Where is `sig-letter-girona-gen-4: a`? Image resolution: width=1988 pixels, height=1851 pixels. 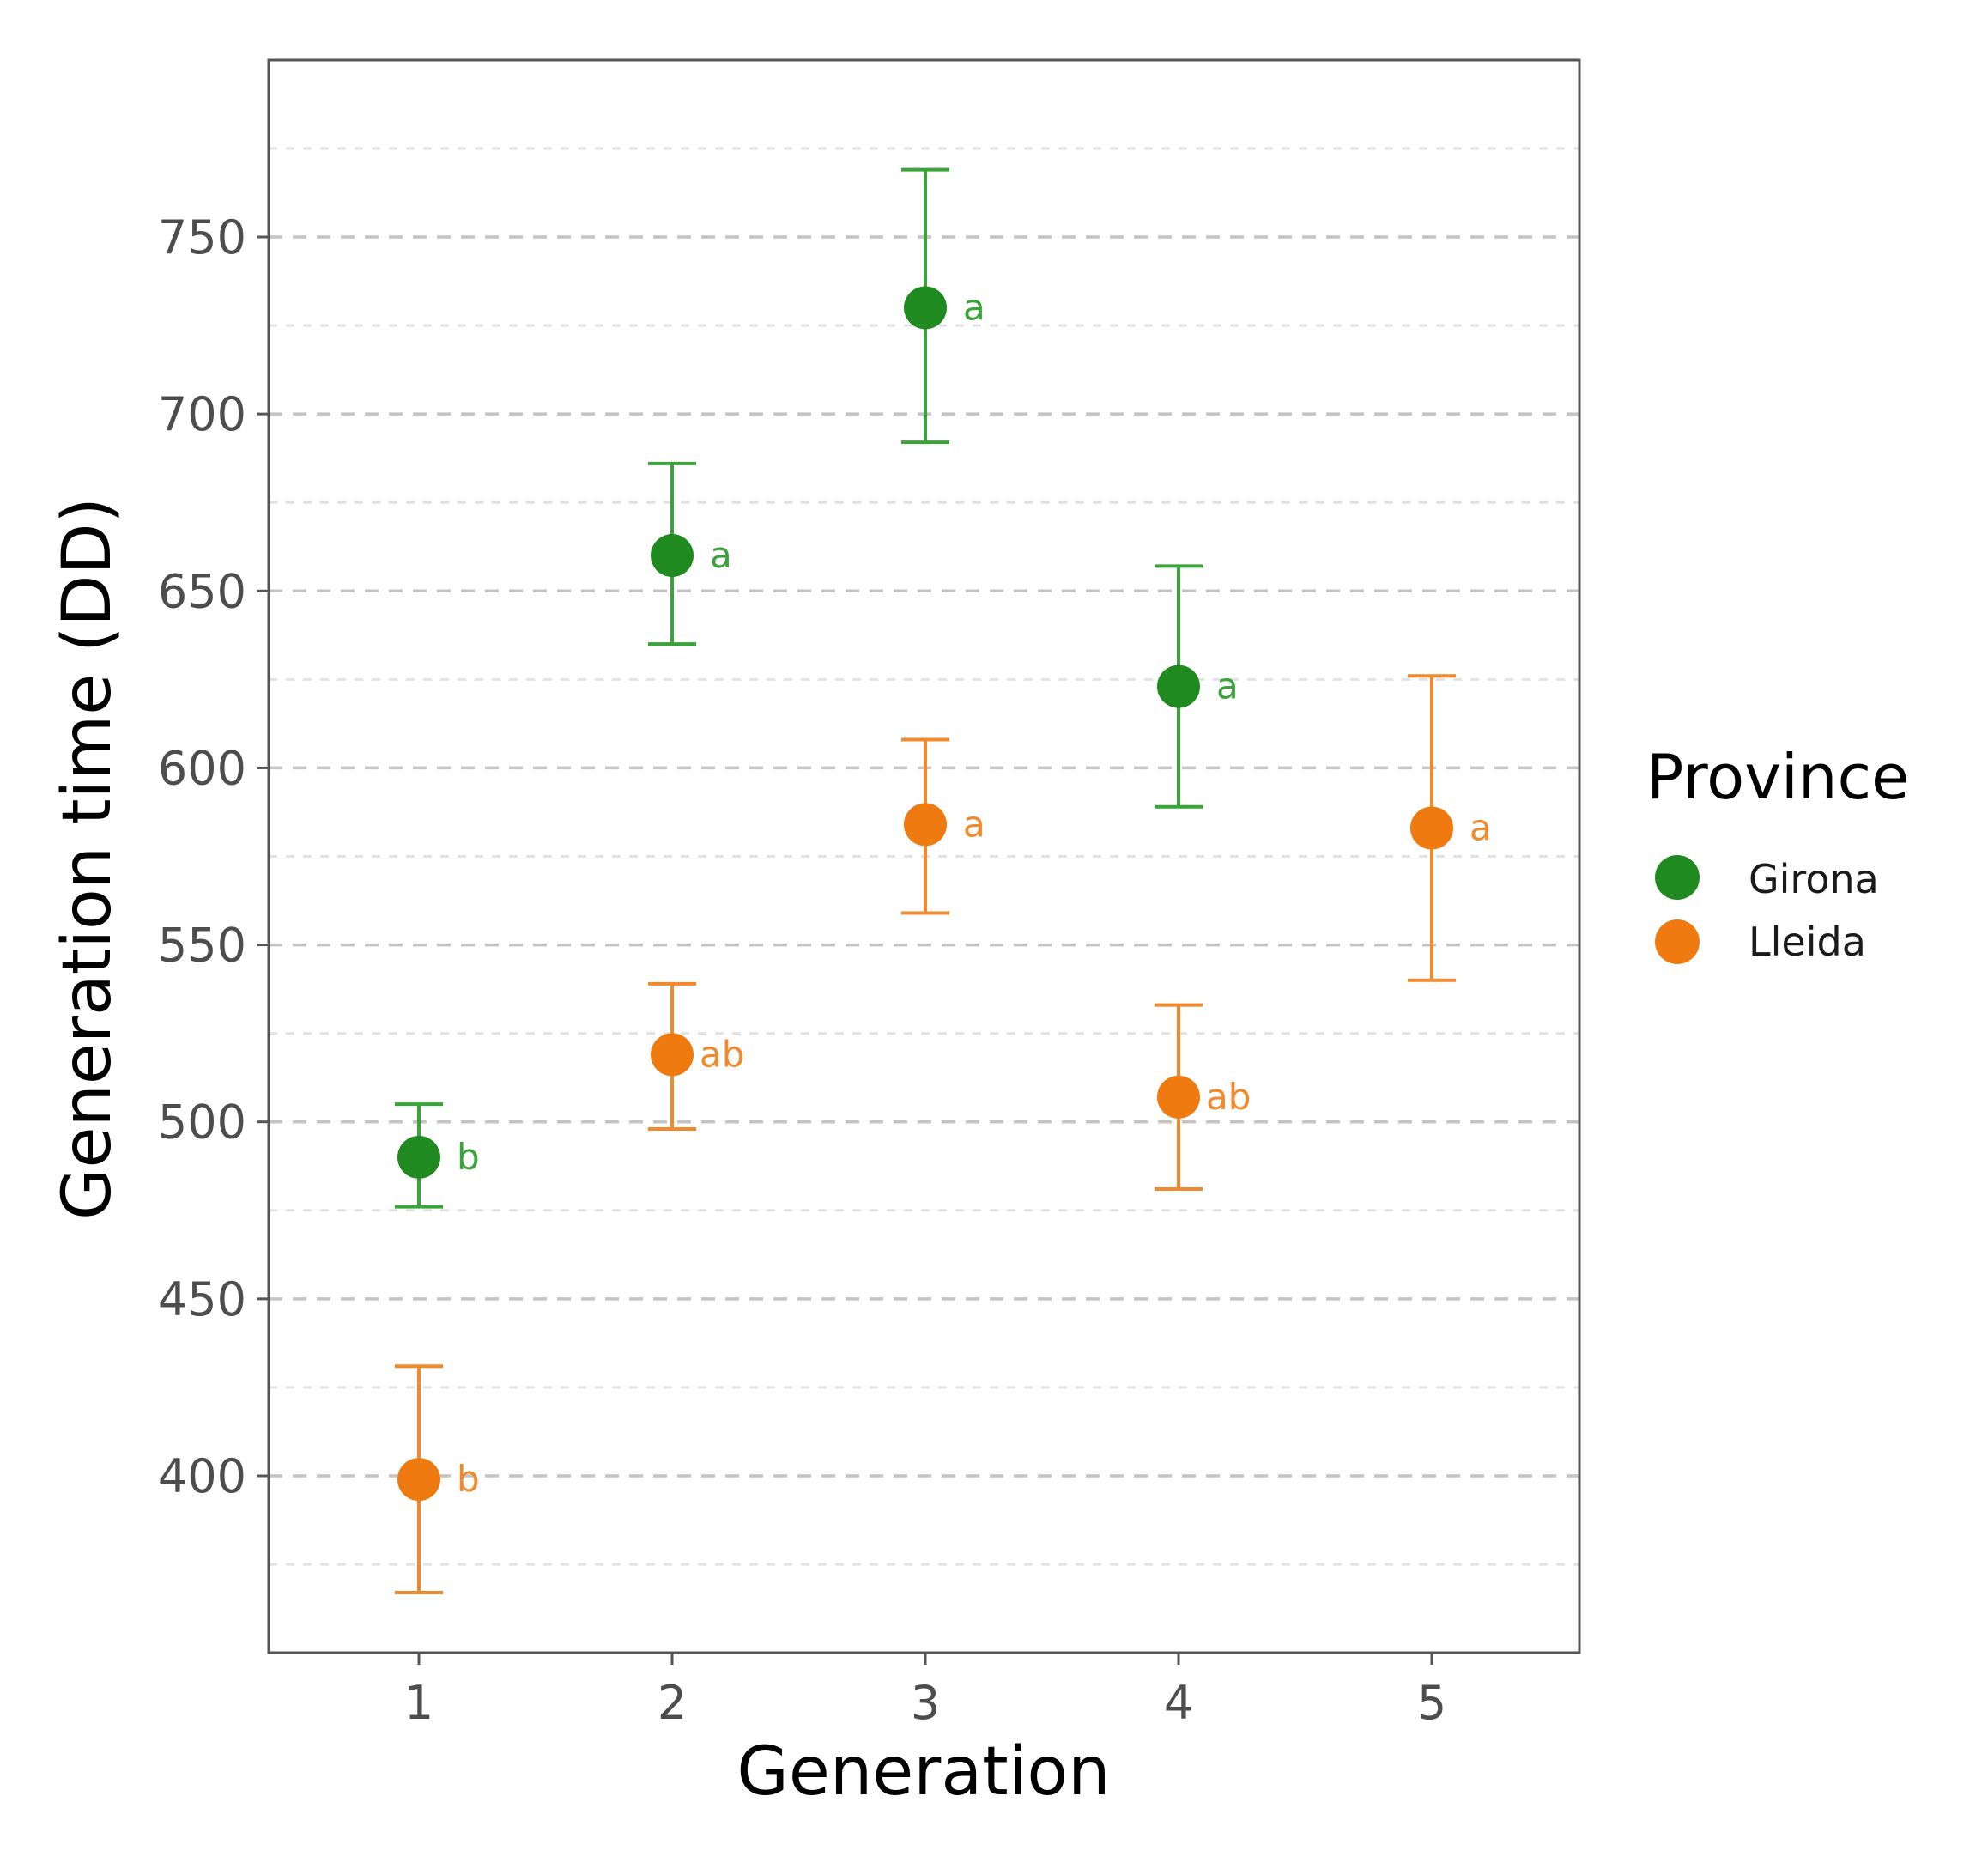
sig-letter-girona-gen-4: a is located at coordinates (1227, 686).